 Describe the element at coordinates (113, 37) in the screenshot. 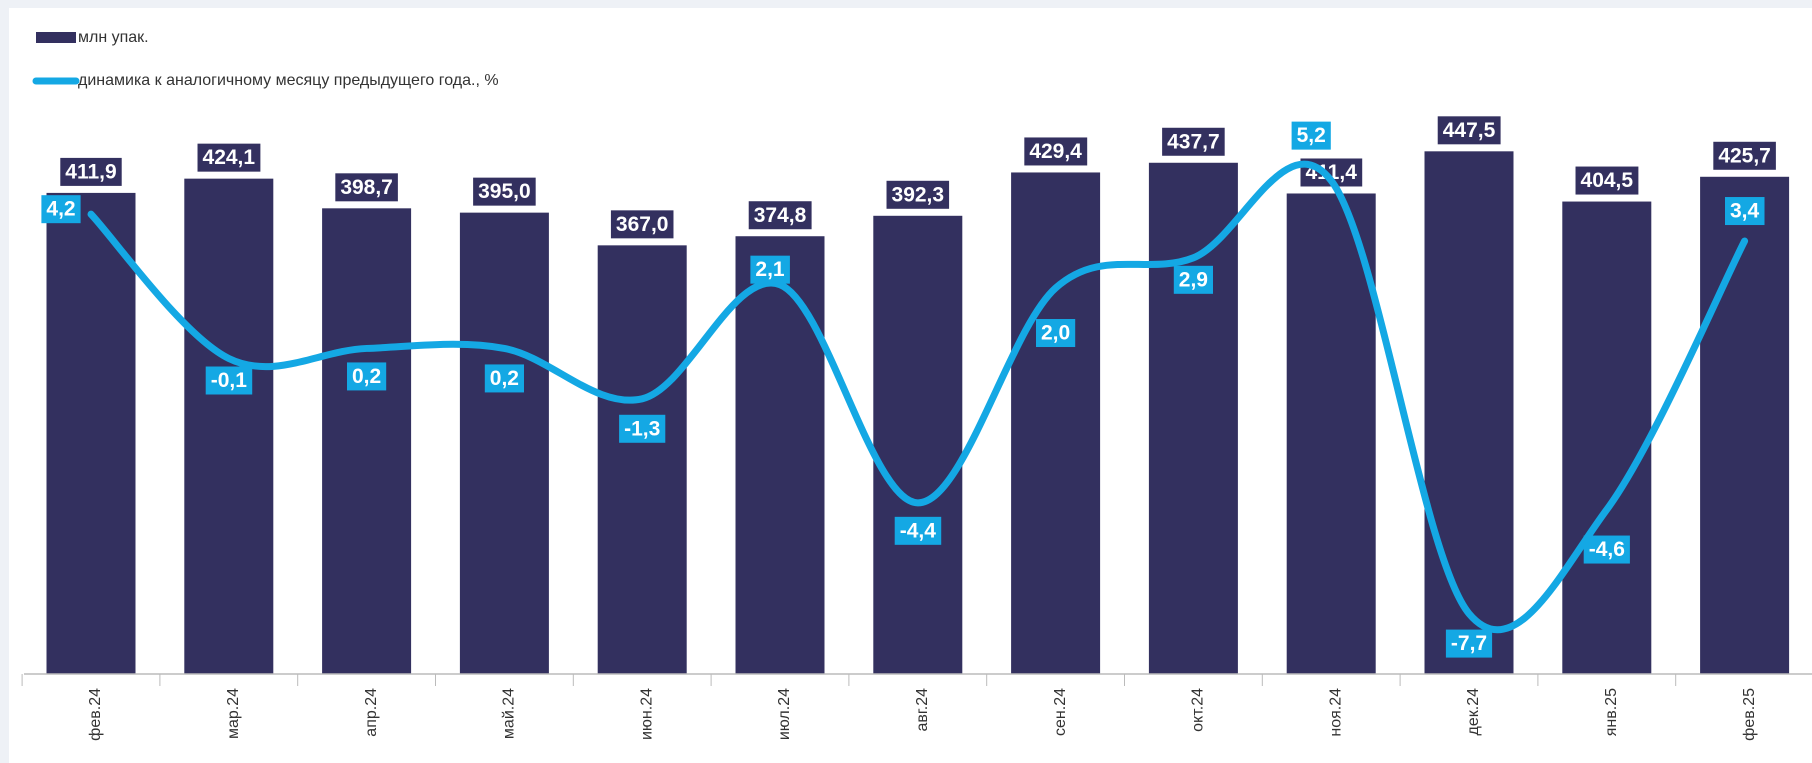

I see `legend-label: млн упак.` at that location.